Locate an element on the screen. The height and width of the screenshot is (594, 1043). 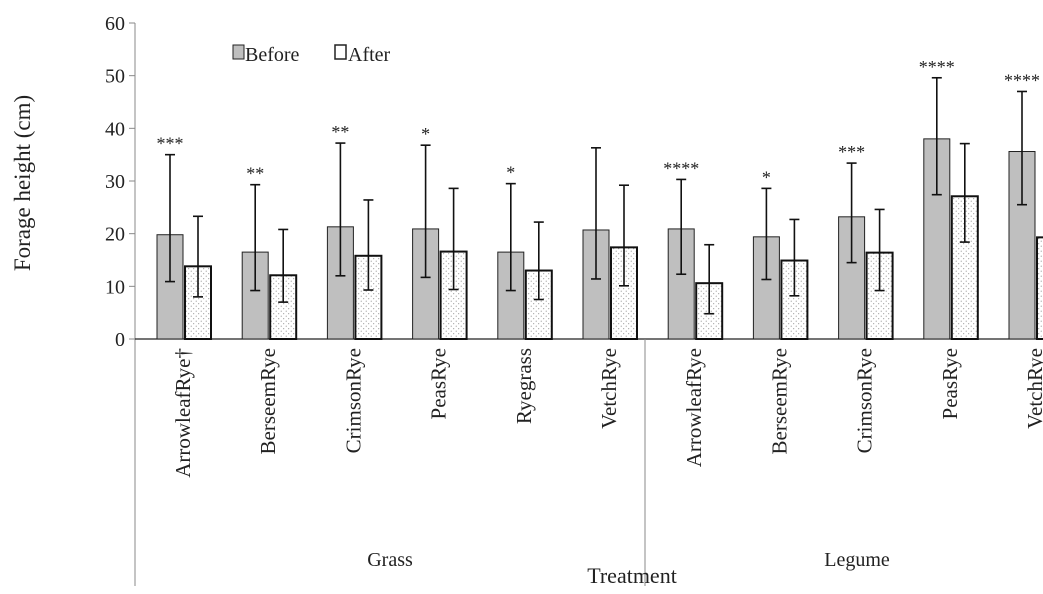
y-tick-label: 30 is located at coordinates (115, 182).